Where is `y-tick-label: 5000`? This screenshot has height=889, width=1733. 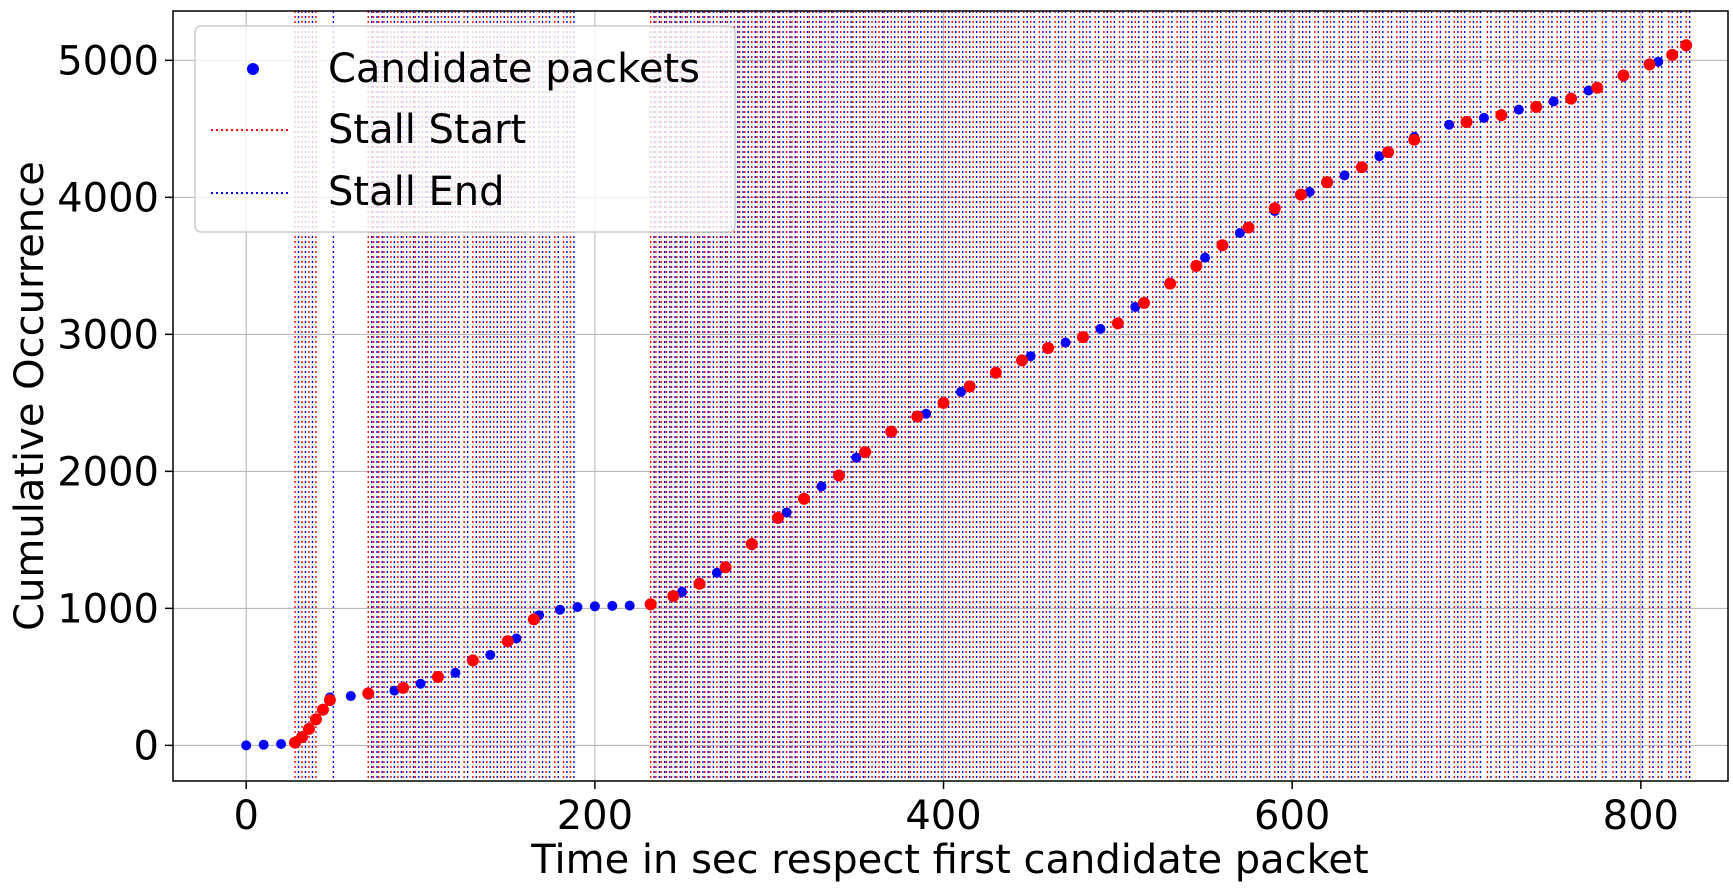 y-tick-label: 5000 is located at coordinates (108, 61).